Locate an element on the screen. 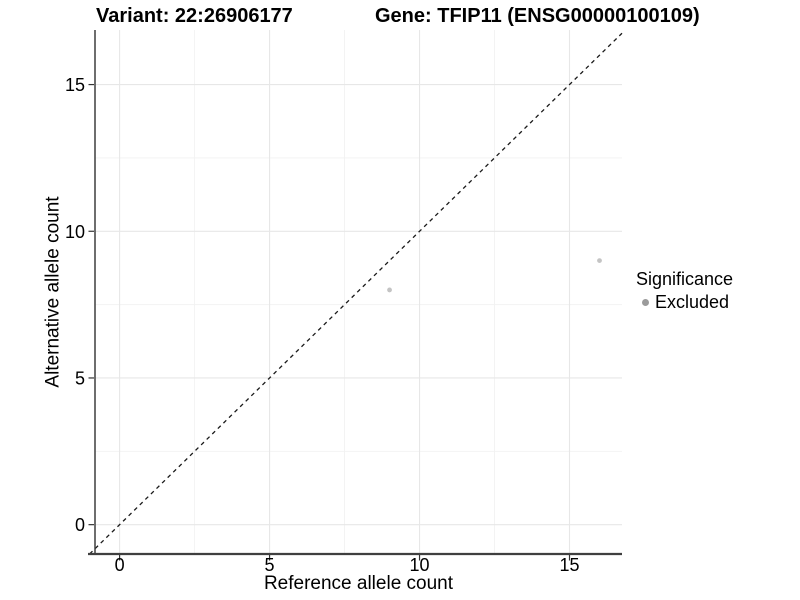 The image size is (800, 600). y-tick-label: 10 is located at coordinates (75, 232).